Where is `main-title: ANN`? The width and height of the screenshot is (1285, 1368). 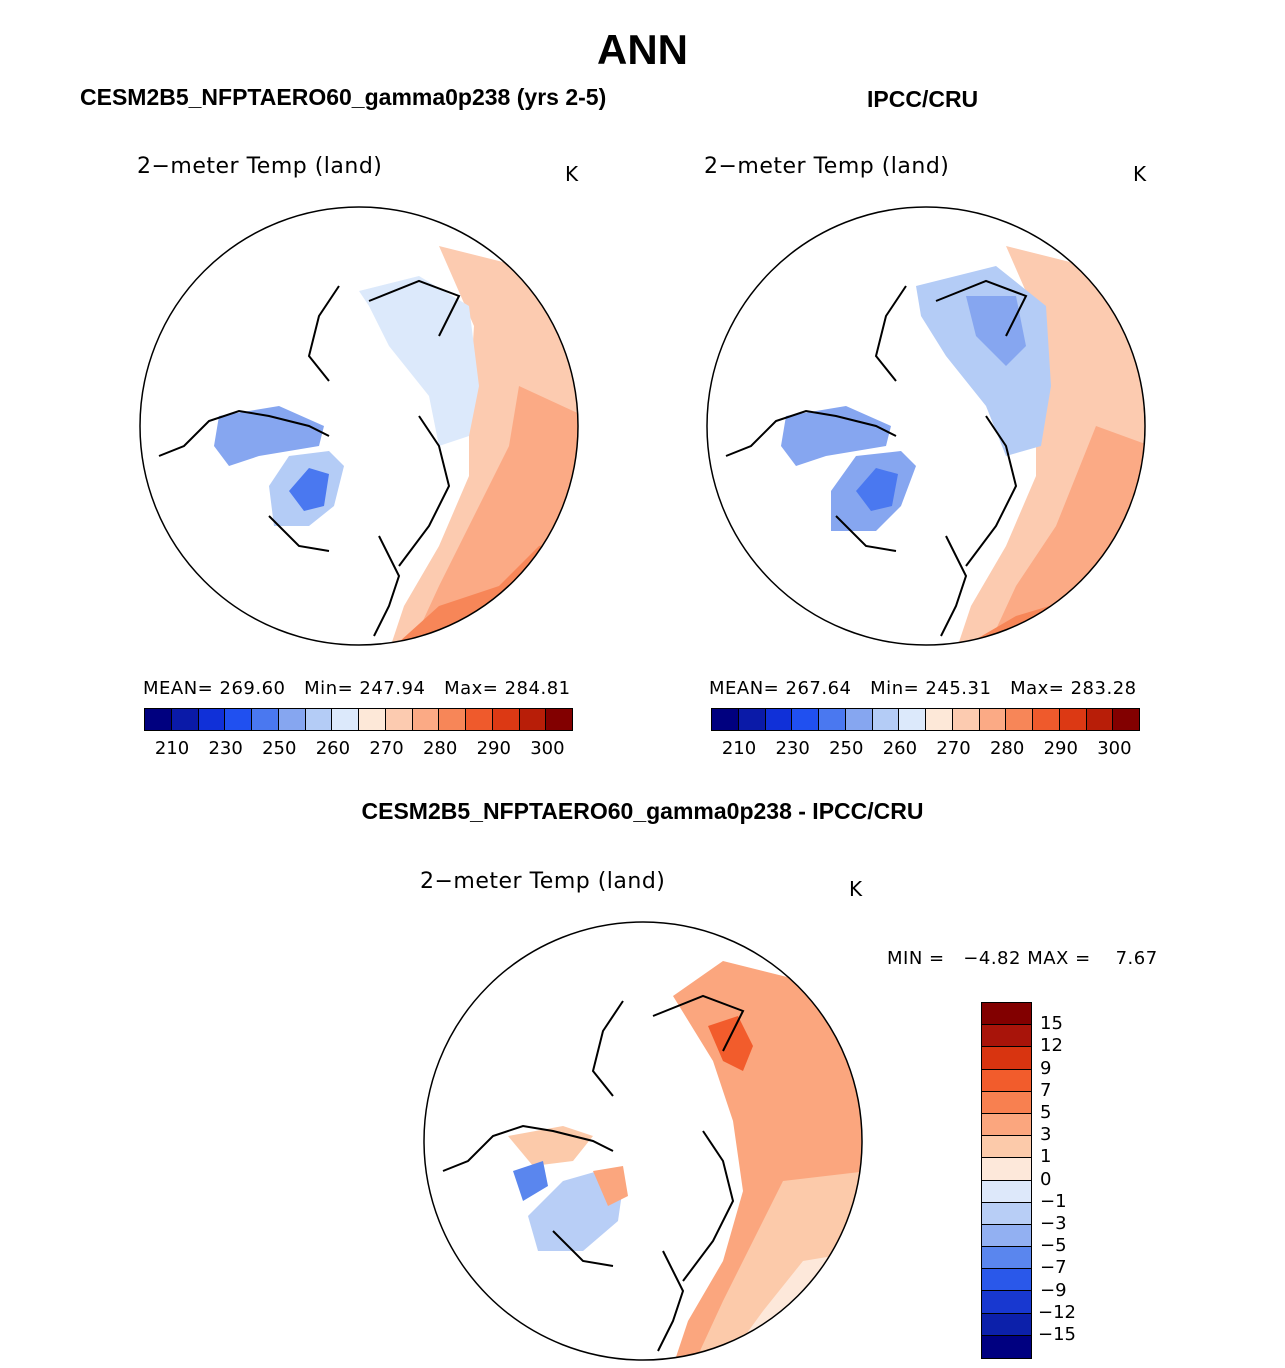 main-title: ANN is located at coordinates (642, 49).